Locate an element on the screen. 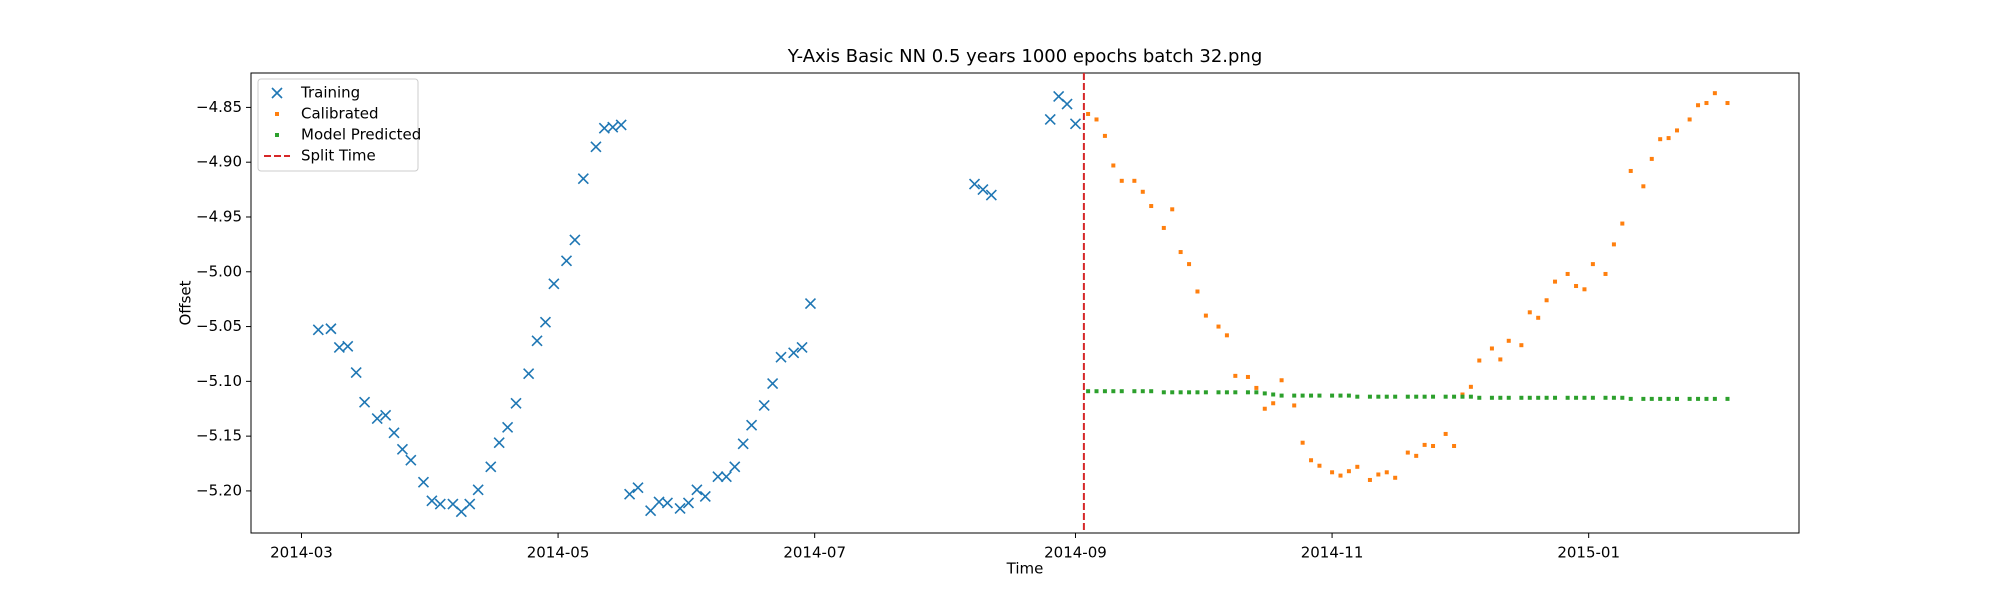 The height and width of the screenshot is (600, 2000). y-tick-label: −5.10 is located at coordinates (219, 381).